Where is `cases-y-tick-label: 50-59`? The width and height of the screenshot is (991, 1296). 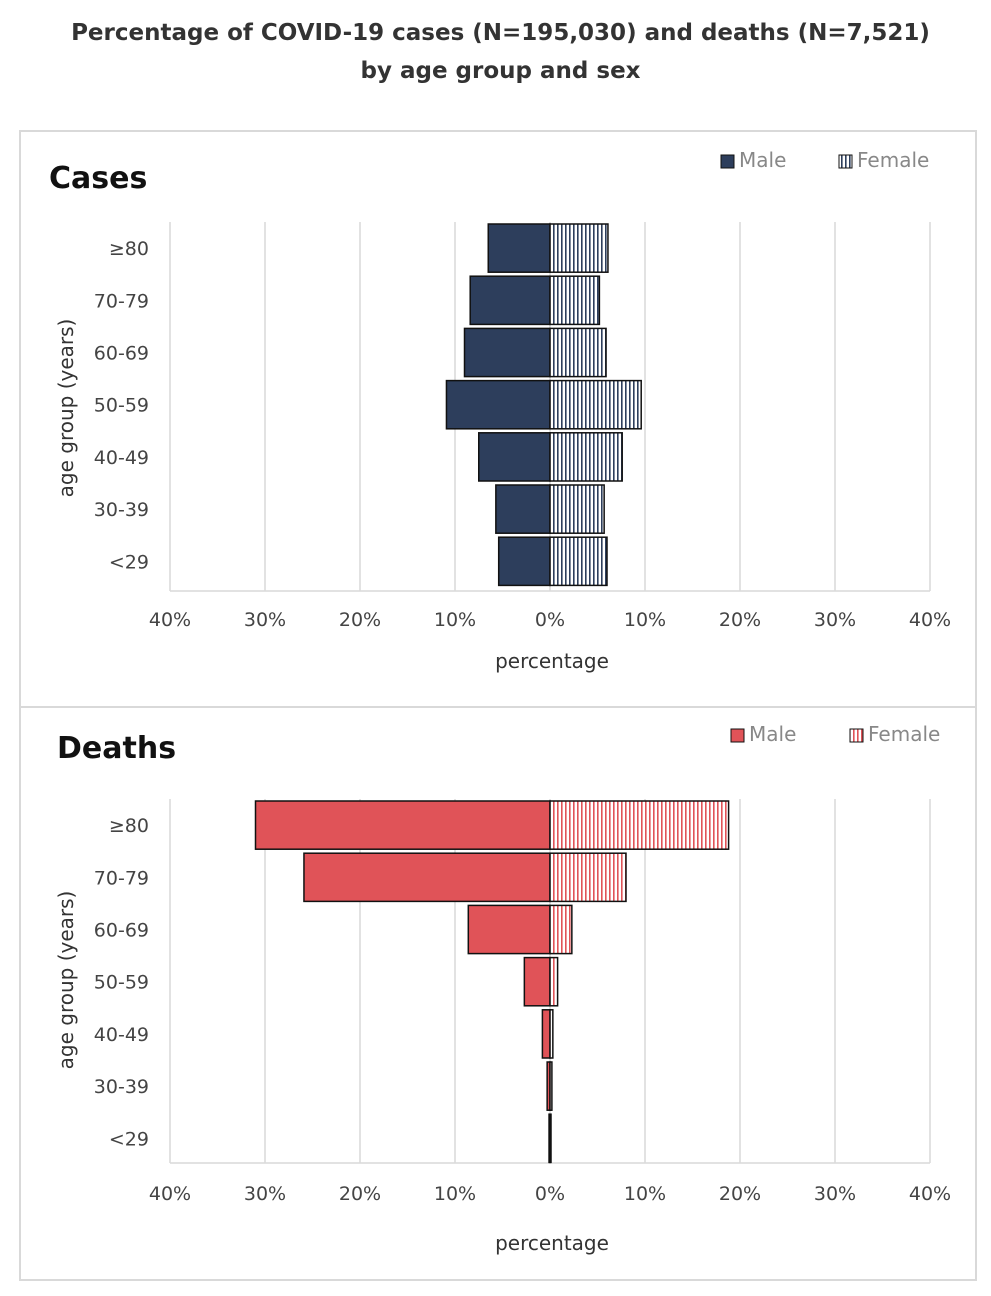
cases-y-tick-label: 50-59 is located at coordinates (121, 406).